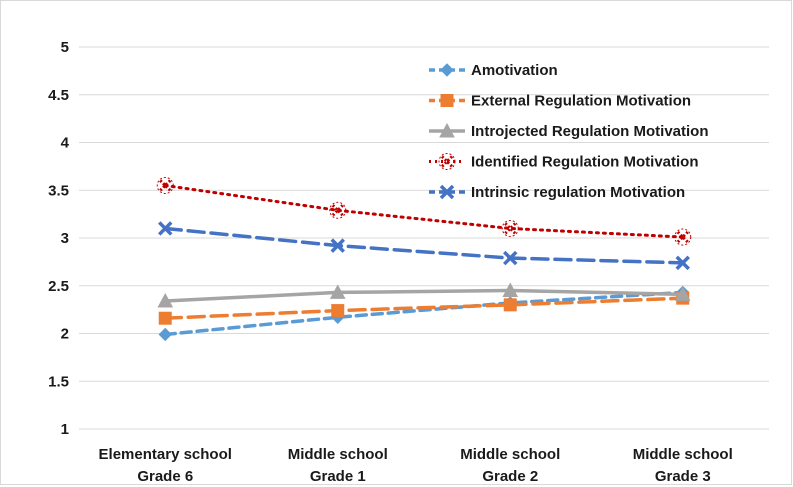 Image resolution: width=793 pixels, height=487 pixels. What do you see at coordinates (58, 381) in the screenshot?
I see `y-tick-label: 1.5` at bounding box center [58, 381].